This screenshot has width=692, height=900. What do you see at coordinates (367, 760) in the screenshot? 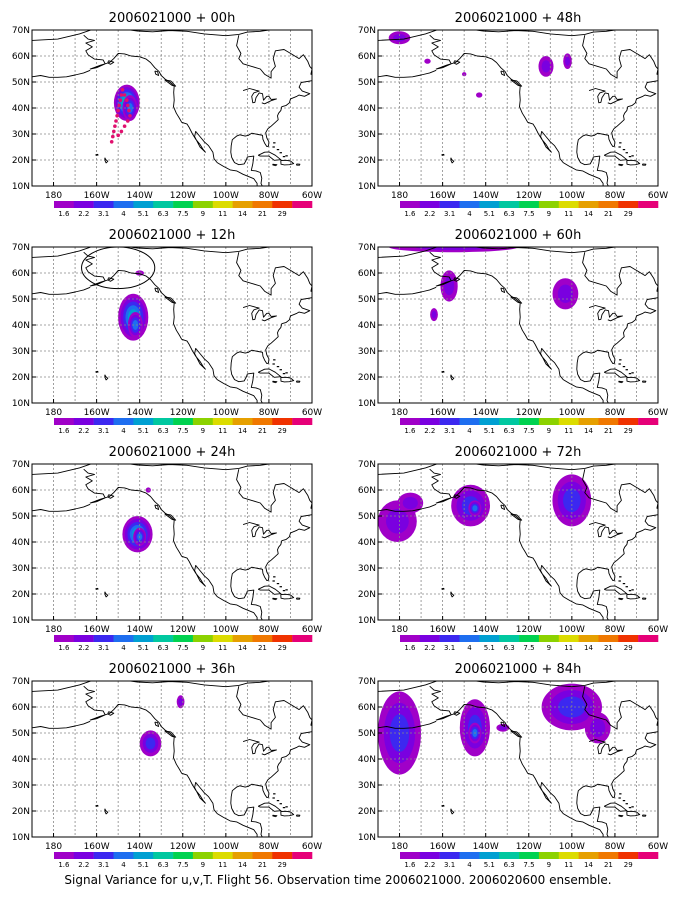
I see `y-tick-label: 40N` at bounding box center [367, 760].